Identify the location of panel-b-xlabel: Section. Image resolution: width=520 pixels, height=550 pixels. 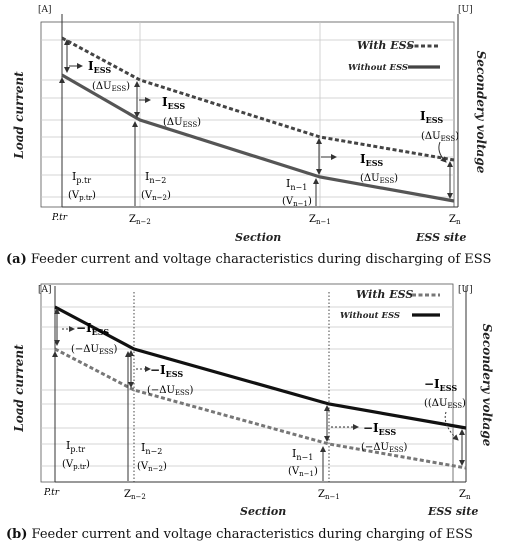
(263, 511).